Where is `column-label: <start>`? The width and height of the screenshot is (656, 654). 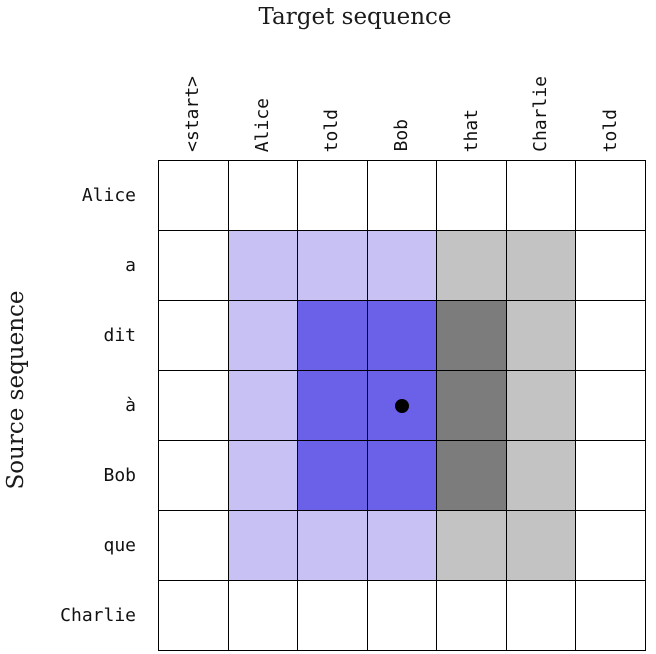
column-label: <start> is located at coordinates (193, 114).